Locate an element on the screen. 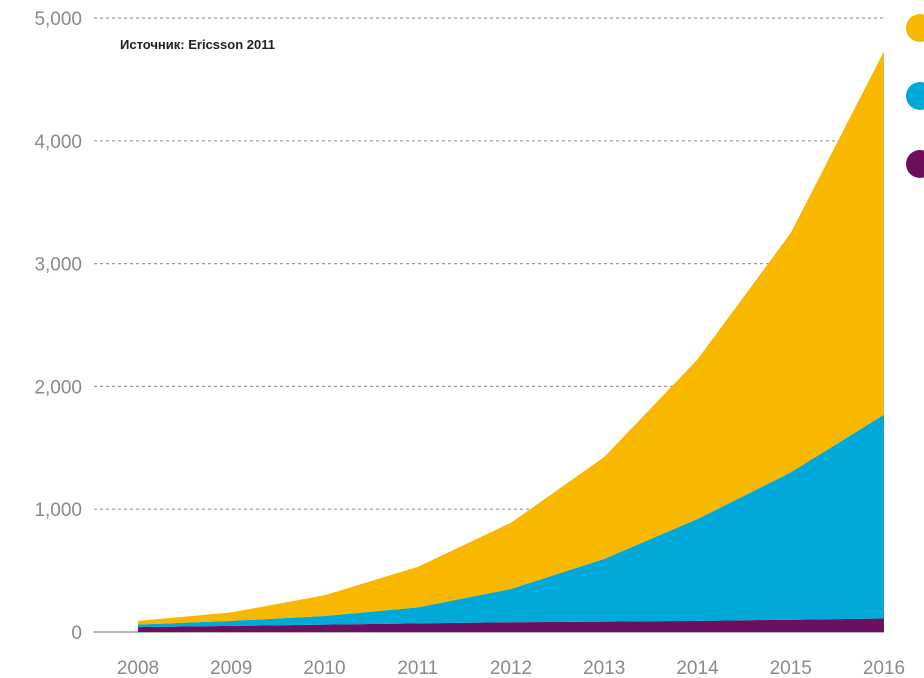  x-tick-label: 2016 is located at coordinates (884, 668).